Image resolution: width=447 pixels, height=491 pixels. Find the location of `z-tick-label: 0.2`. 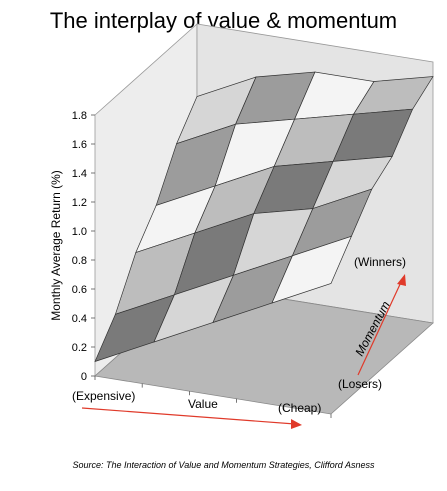

z-tick-label: 0.2 is located at coordinates (79, 348).